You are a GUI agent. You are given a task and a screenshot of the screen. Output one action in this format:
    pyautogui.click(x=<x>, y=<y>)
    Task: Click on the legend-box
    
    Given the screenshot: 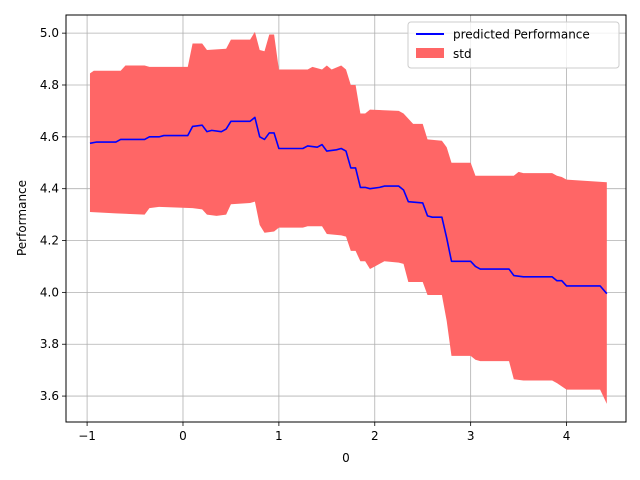 What is the action you would take?
    pyautogui.click(x=513, y=45)
    